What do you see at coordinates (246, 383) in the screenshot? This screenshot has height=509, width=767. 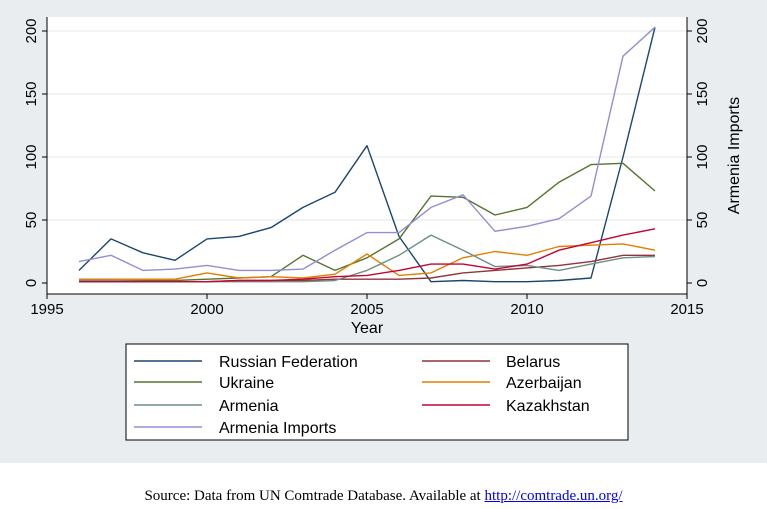 I see `legend-label-ukraine: Ukraine` at bounding box center [246, 383].